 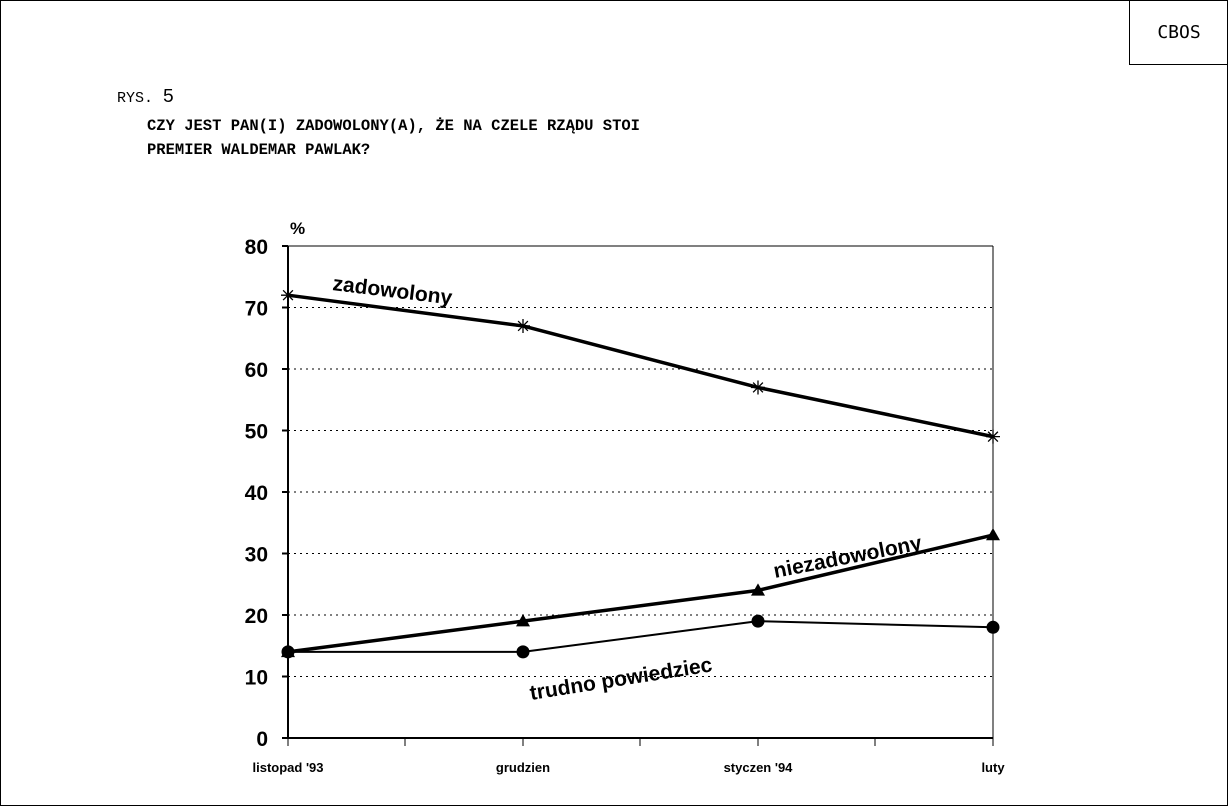 What do you see at coordinates (256, 555) in the screenshot?
I see `y-tick-label: 30` at bounding box center [256, 555].